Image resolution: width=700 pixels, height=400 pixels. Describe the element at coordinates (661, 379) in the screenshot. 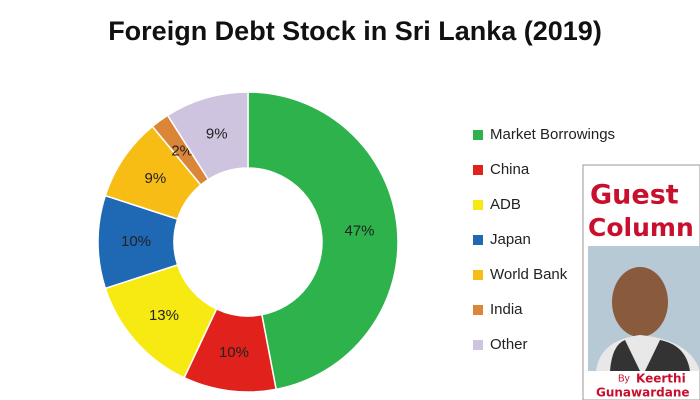

I see `author: Keerthi` at that location.